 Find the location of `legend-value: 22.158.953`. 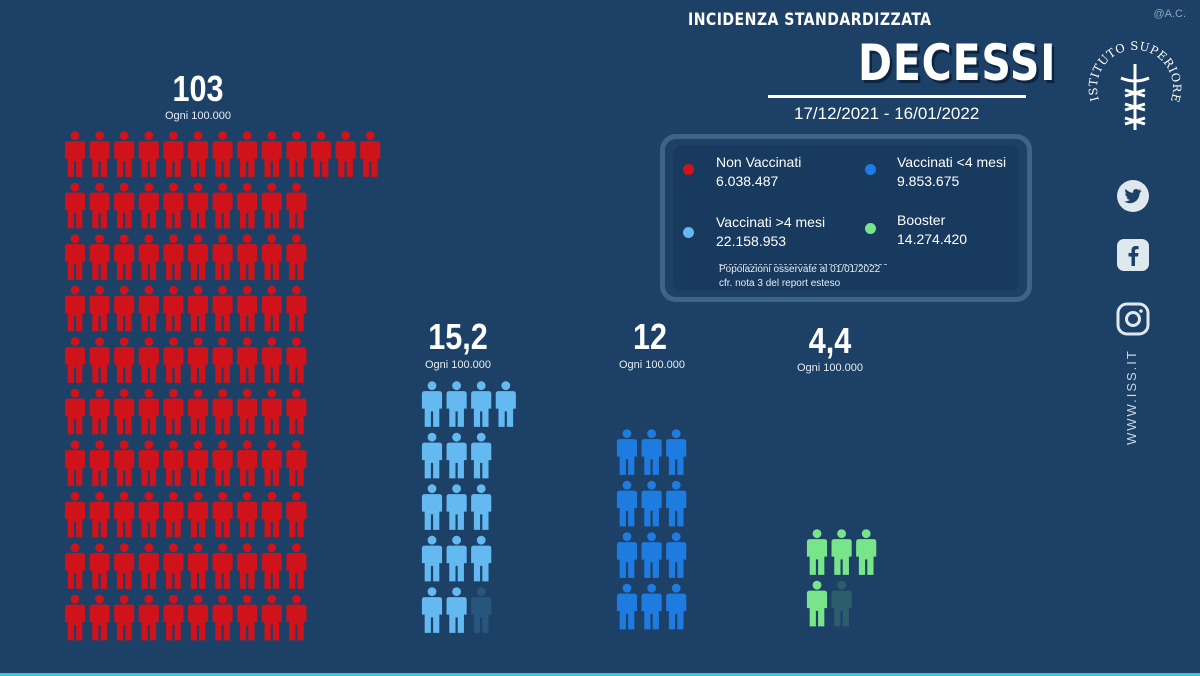

legend-value: 22.158.953 is located at coordinates (751, 241).